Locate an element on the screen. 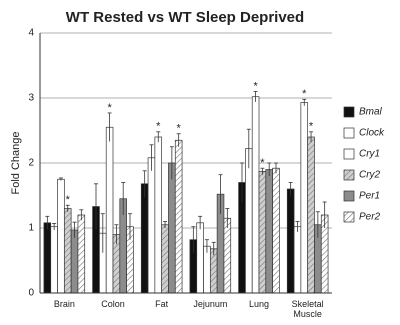 Image resolution: width=400 pixels, height=325 pixels. legend-label: Cry1 is located at coordinates (369, 154).